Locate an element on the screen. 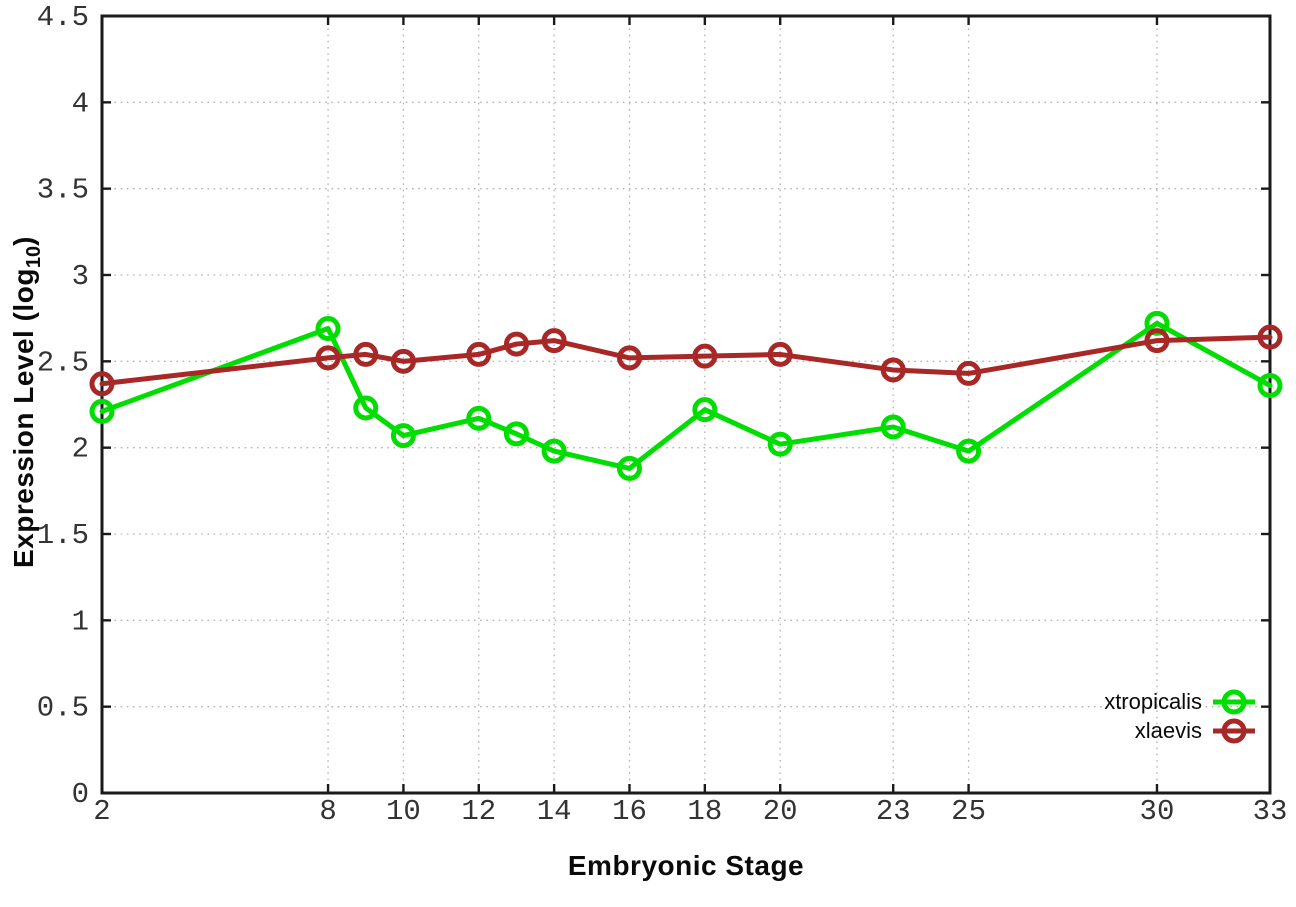 This screenshot has width=1296, height=907. x-tick-label: 8 is located at coordinates (327, 811).